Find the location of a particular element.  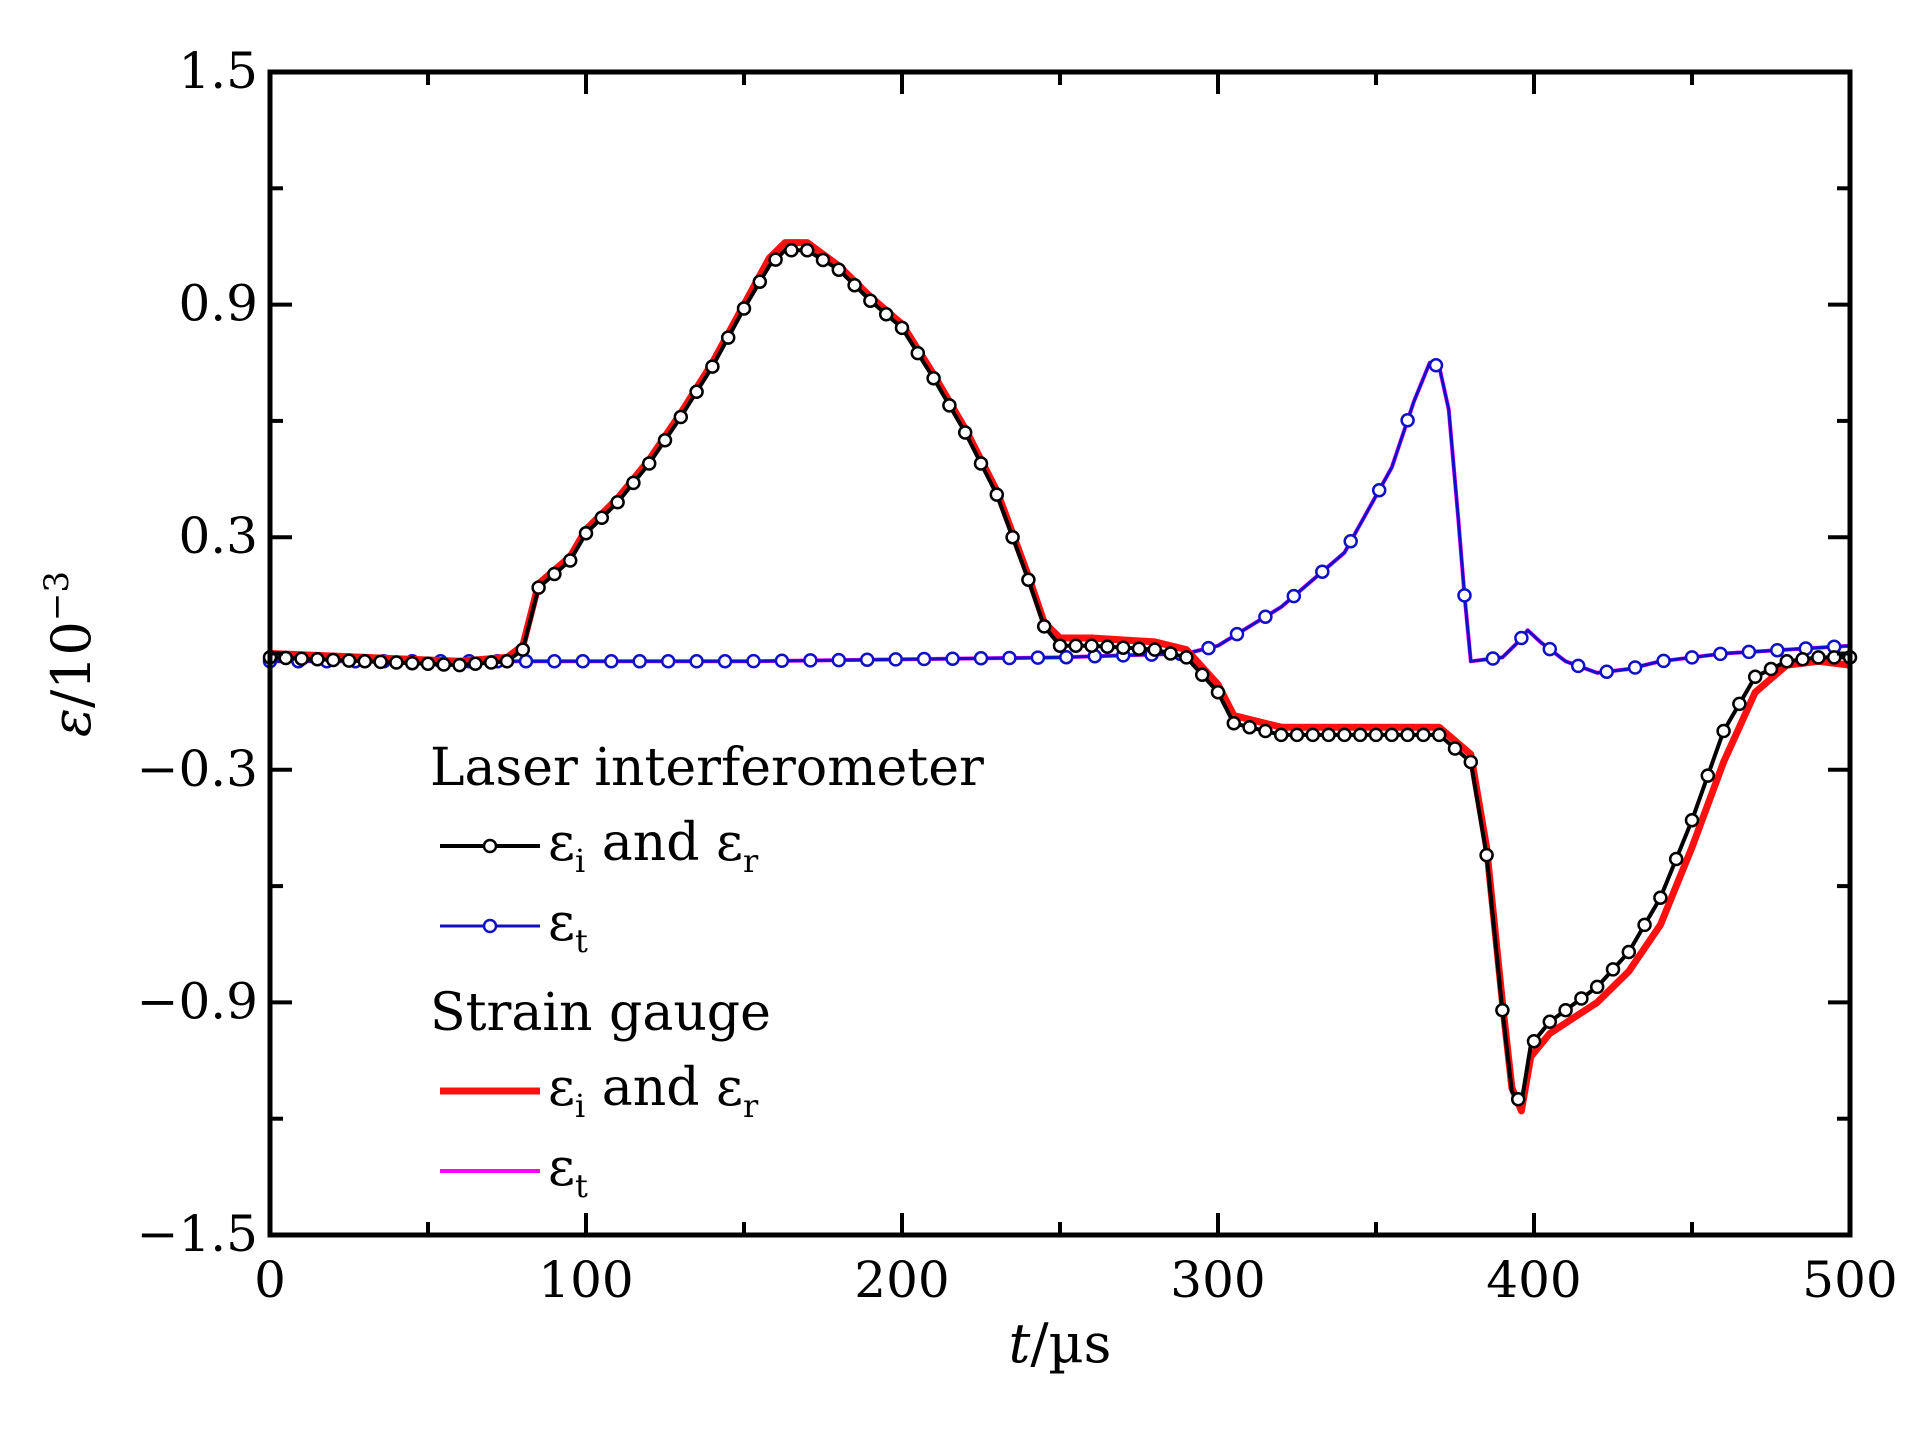

y-tick-label: −0.9 is located at coordinates (197, 1001).